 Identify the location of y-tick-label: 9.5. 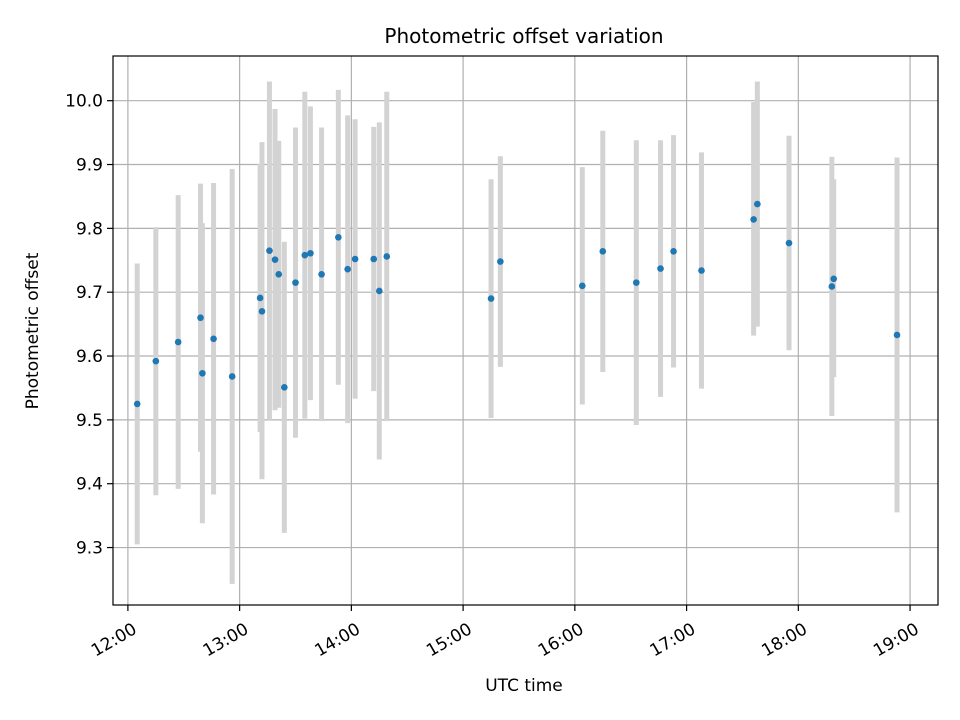
(89, 421).